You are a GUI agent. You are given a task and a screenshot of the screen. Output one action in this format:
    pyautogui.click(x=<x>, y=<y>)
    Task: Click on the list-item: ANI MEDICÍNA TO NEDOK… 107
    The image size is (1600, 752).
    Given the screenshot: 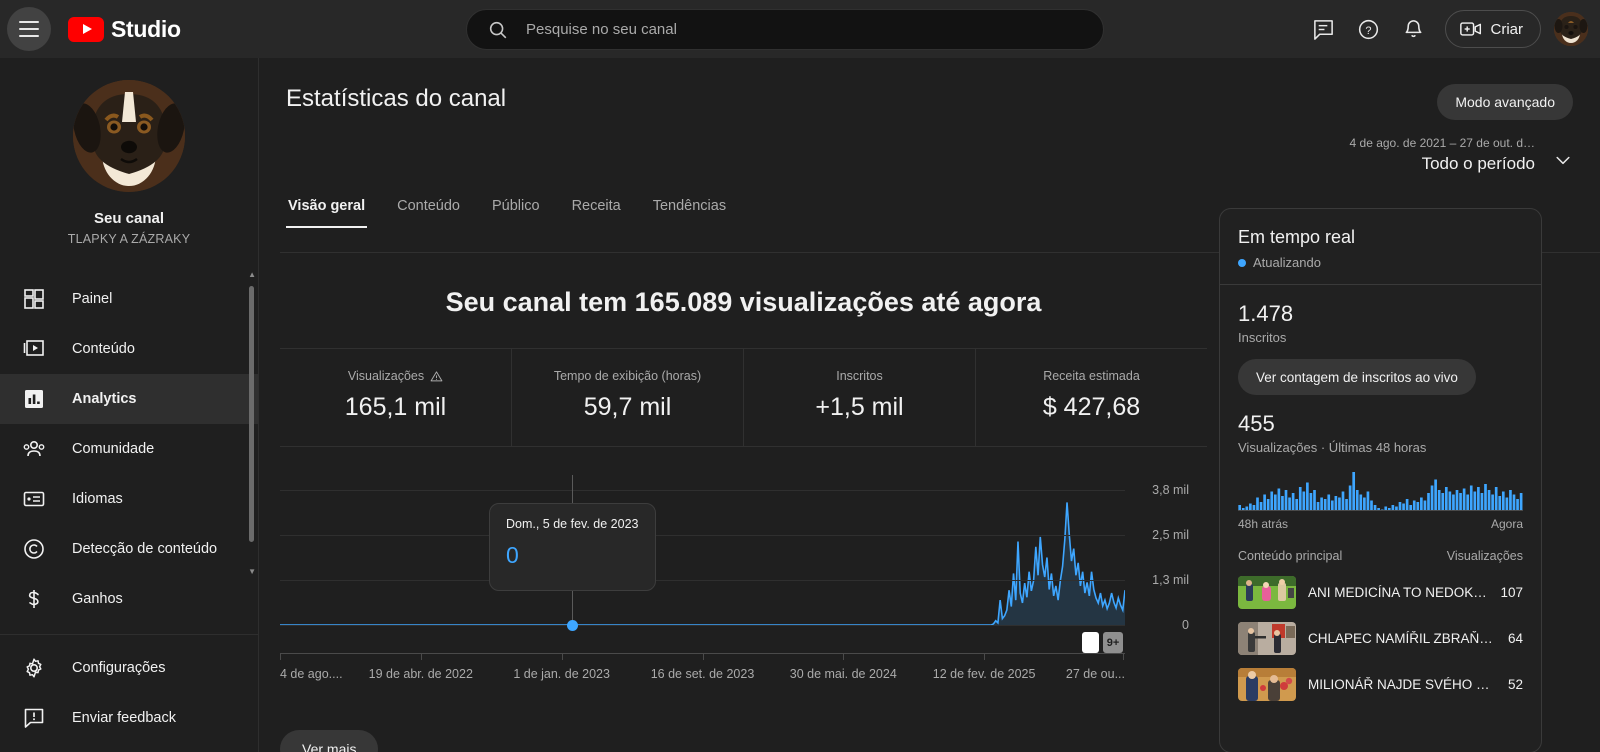 What is the action you would take?
    pyautogui.click(x=1380, y=592)
    